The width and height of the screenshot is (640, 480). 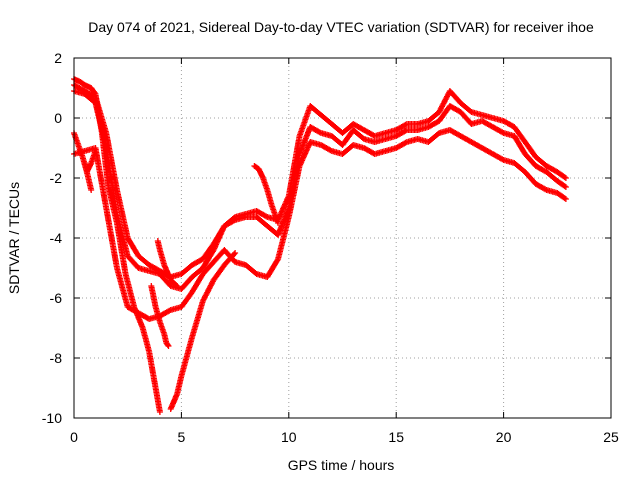 I want to click on y-tick-labels: -10 -8 -6 -4 -2 0 2, so click(x=52, y=238).